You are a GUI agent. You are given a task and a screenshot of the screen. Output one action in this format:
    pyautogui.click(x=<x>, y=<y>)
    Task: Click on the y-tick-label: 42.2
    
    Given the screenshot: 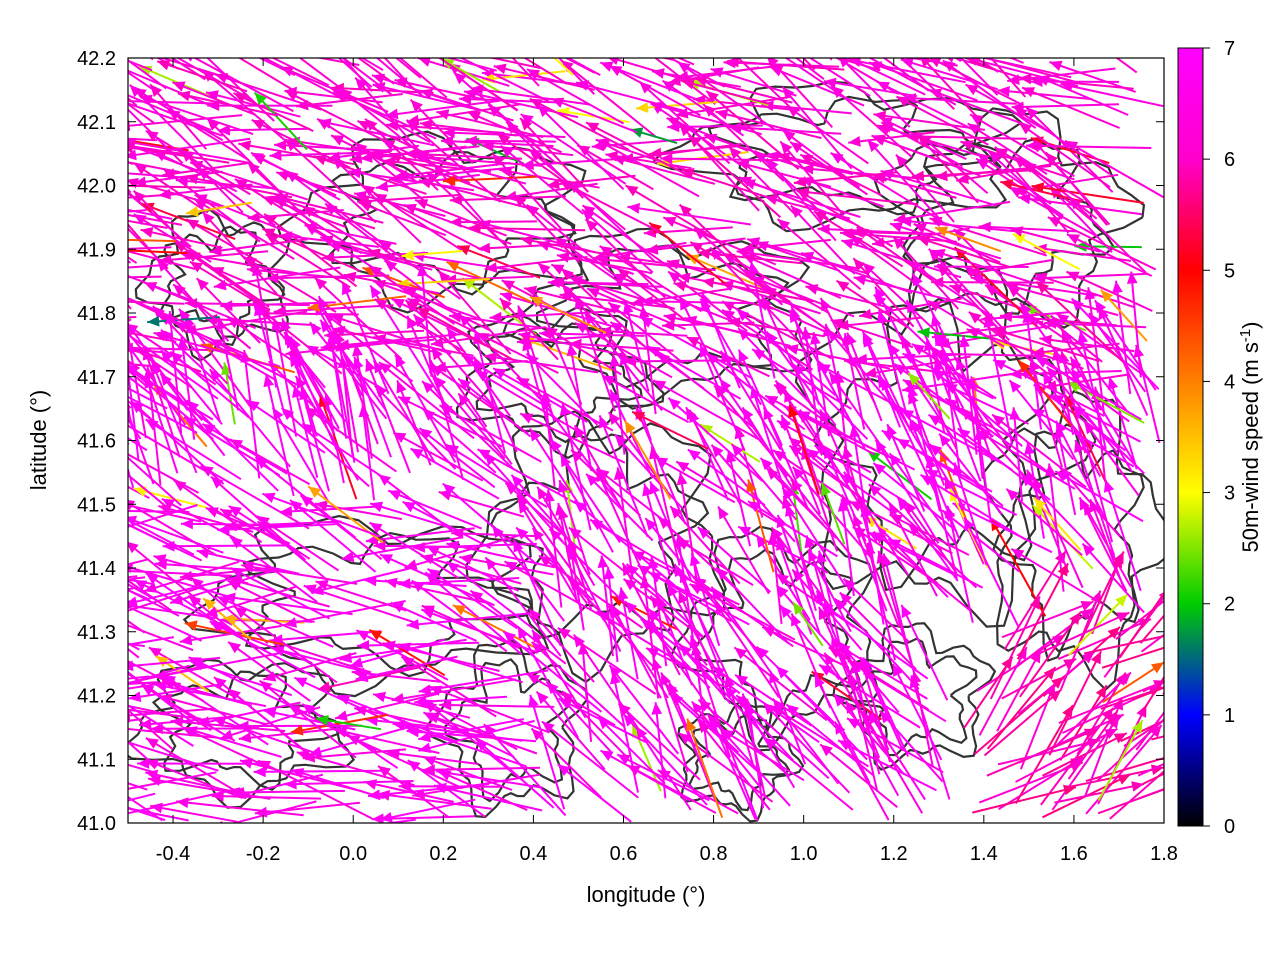 What is the action you would take?
    pyautogui.click(x=96, y=59)
    